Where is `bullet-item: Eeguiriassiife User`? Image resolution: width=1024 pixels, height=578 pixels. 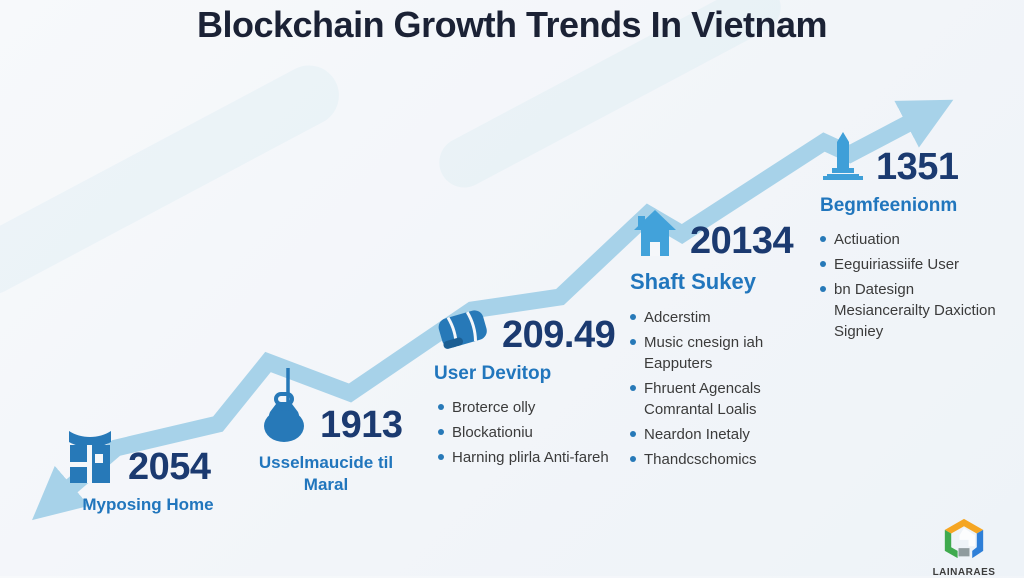 bullet-item: Eeguiriassiife User is located at coordinates (912, 264).